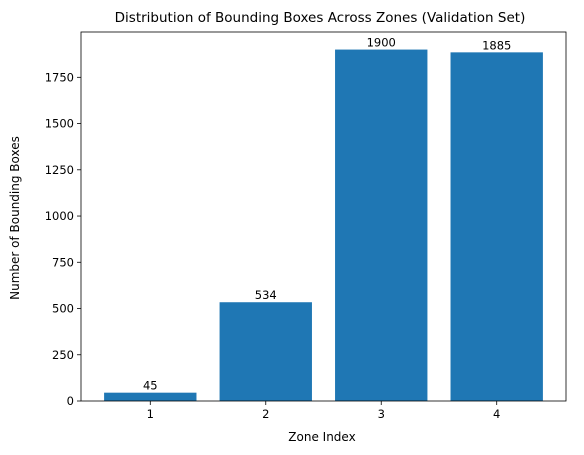 The height and width of the screenshot is (455, 584). Describe the element at coordinates (59, 170) in the screenshot. I see `y-tick-label: 1250` at that location.